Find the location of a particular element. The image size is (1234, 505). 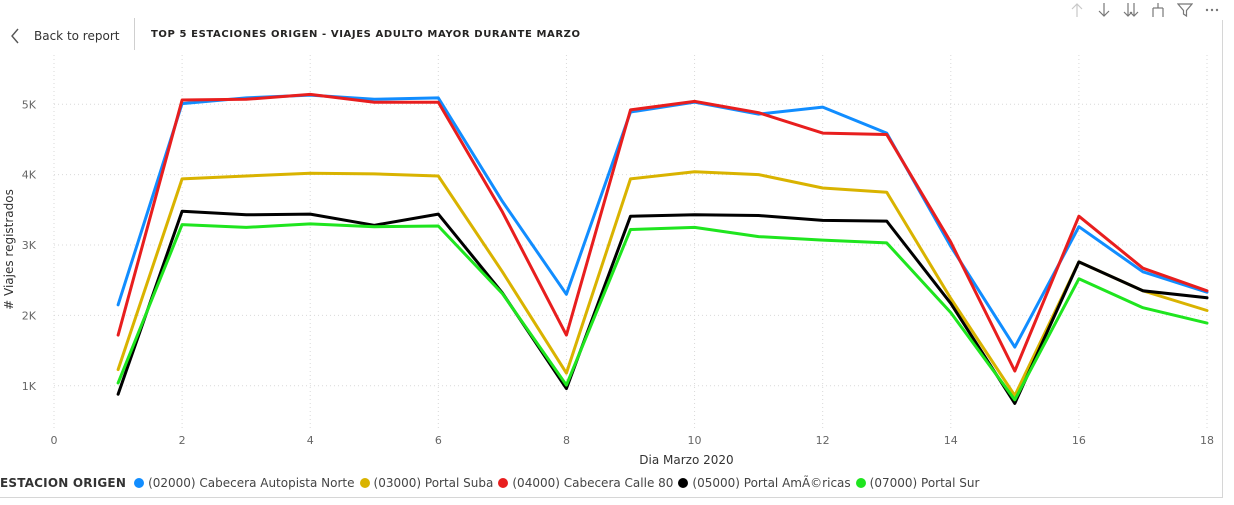

back-to-report-label: Back to report is located at coordinates (77, 36).